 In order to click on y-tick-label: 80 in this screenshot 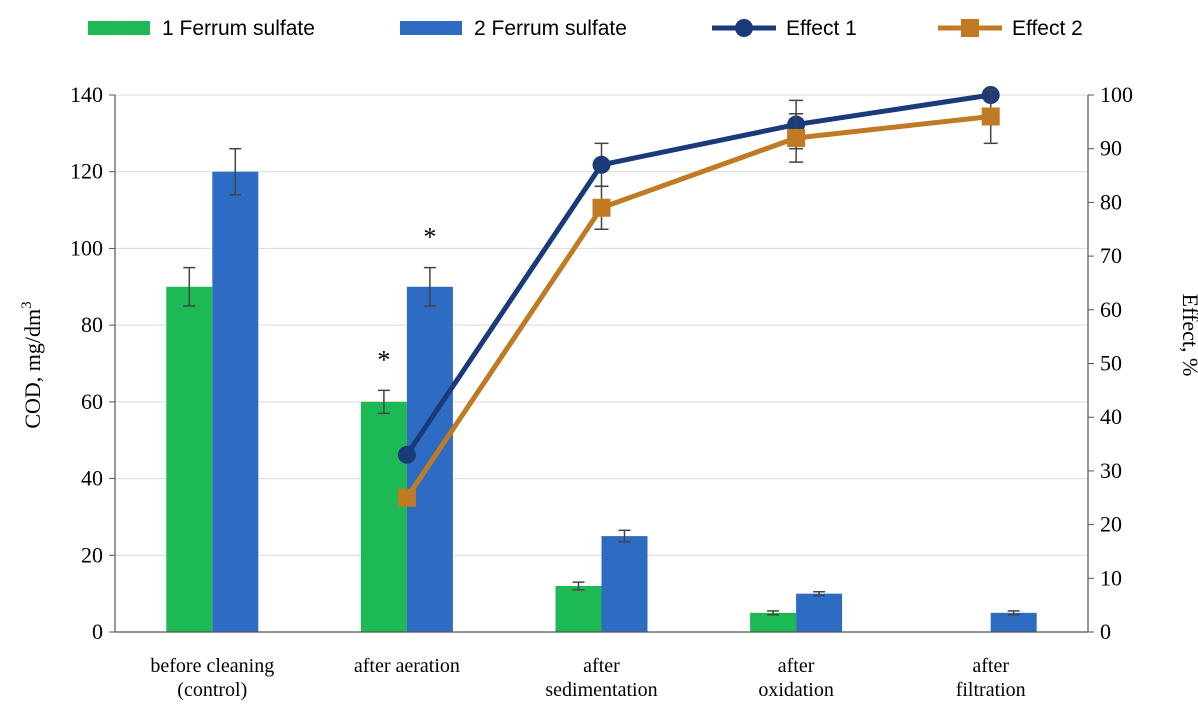, I will do `click(92, 324)`.